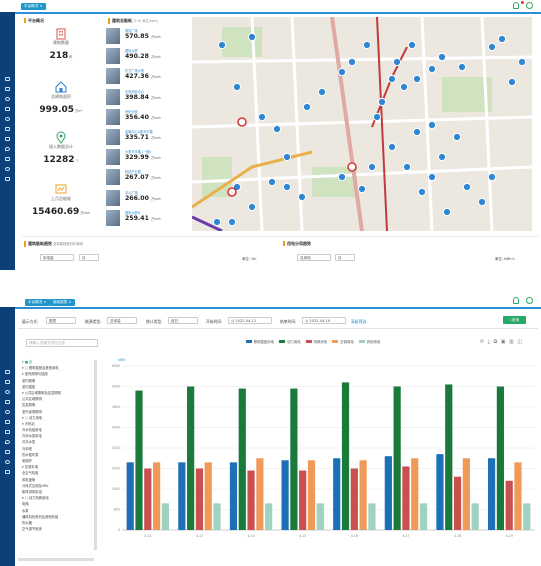  Describe the element at coordinates (27, 448) in the screenshot. I see `tree-node: 冷却塔` at that location.